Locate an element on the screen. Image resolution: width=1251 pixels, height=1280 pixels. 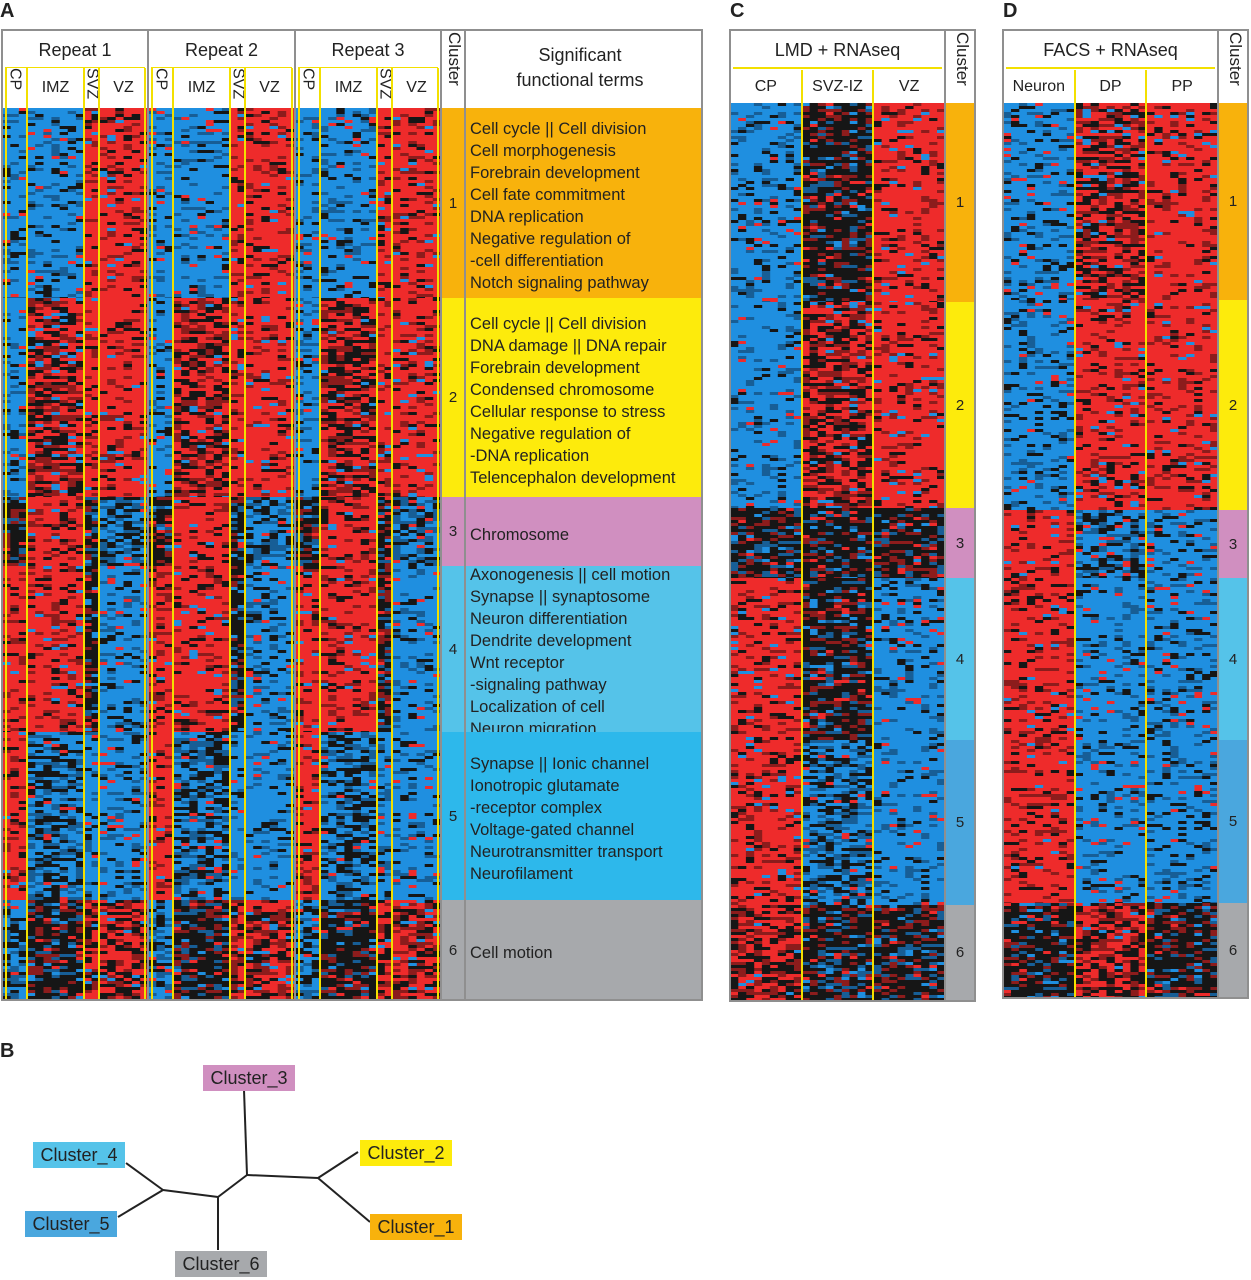
terms-header: Significant functional terms is located at coordinates (580, 67).